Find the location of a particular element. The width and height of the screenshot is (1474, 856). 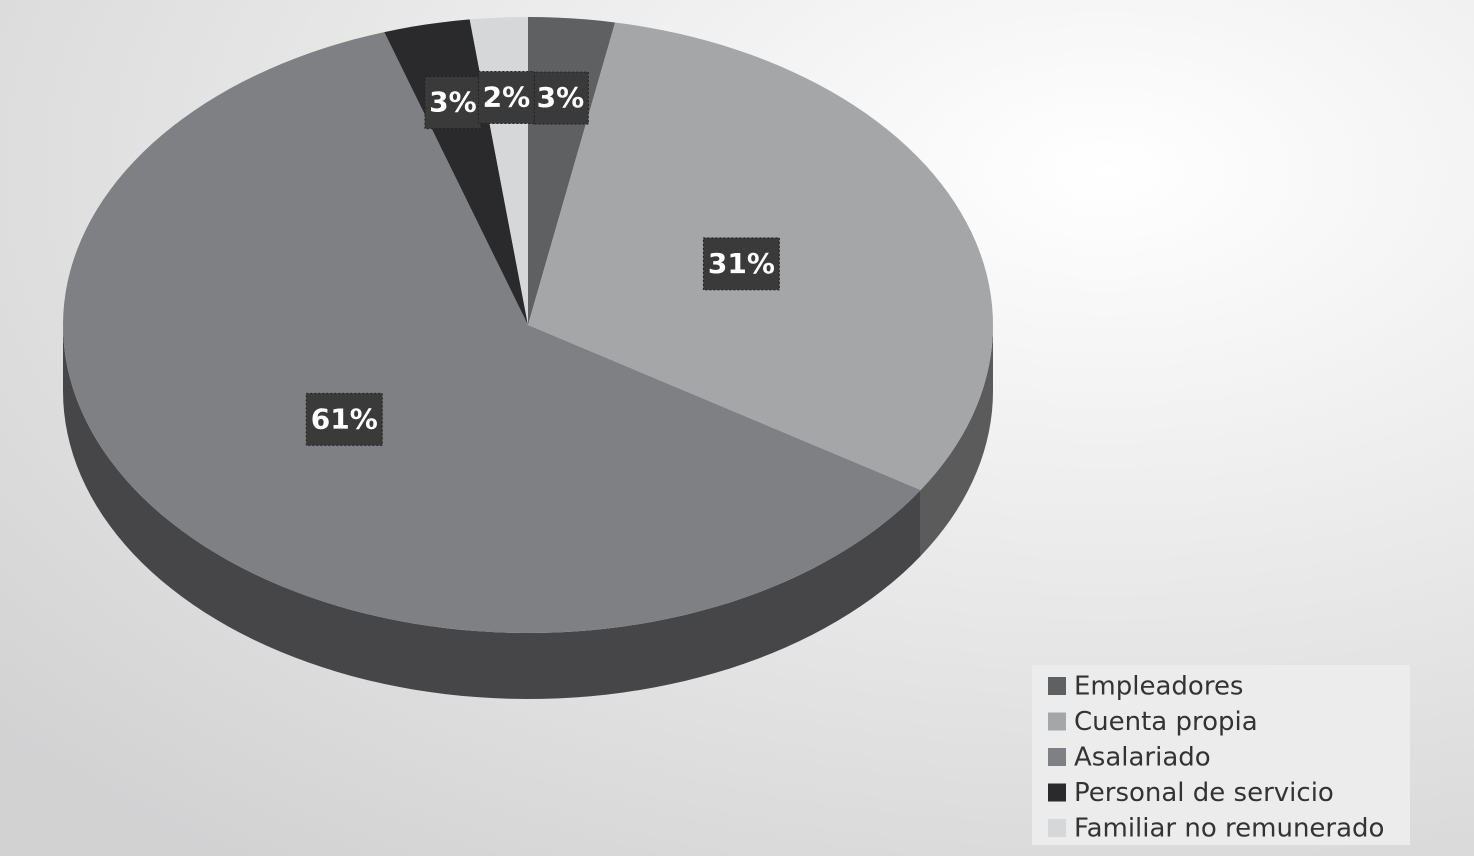

slice-side is located at coordinates (956, 441).